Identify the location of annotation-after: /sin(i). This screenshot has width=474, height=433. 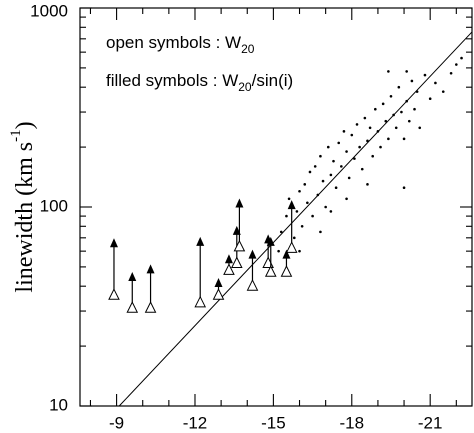
(273, 80).